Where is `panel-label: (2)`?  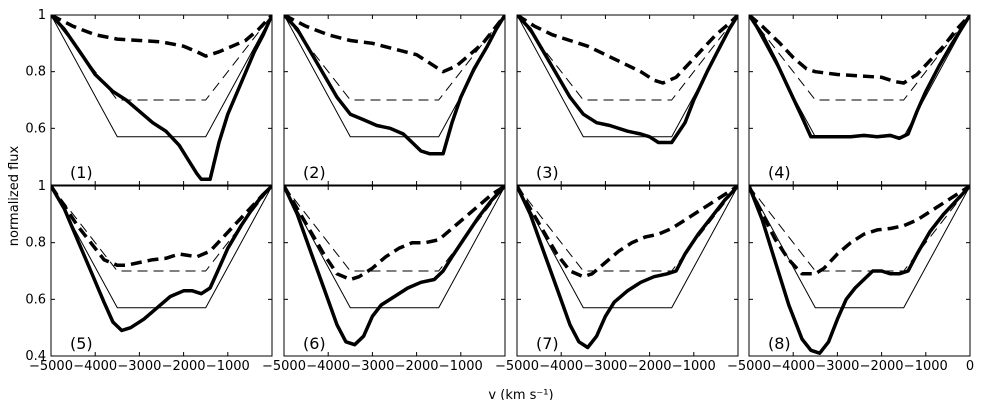 panel-label: (2) is located at coordinates (314, 172).